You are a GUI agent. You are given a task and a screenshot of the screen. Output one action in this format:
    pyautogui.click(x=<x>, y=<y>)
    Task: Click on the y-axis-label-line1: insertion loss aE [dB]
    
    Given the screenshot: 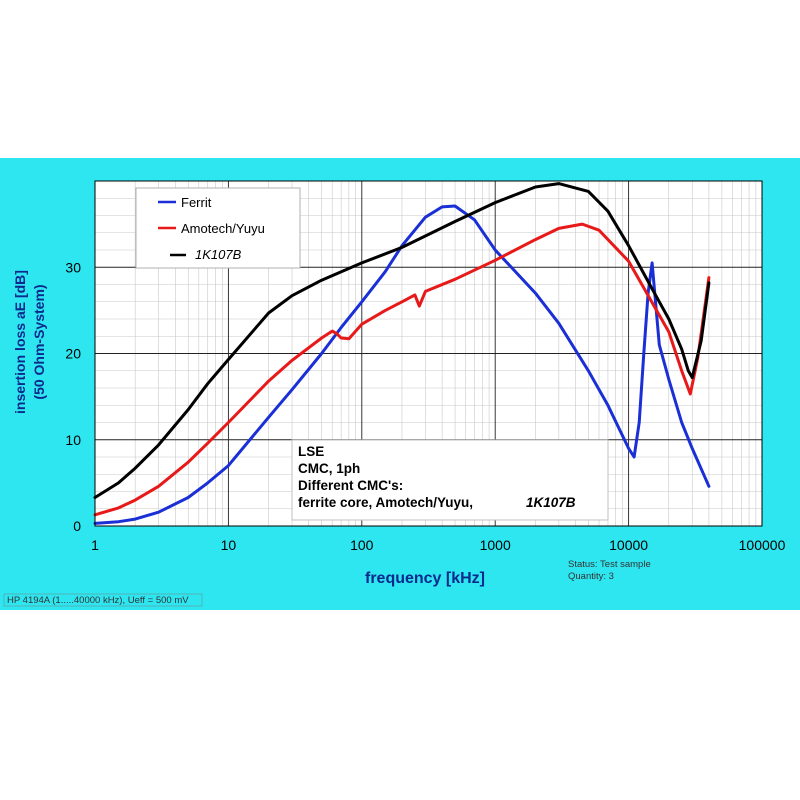 What is the action you would take?
    pyautogui.click(x=20, y=342)
    